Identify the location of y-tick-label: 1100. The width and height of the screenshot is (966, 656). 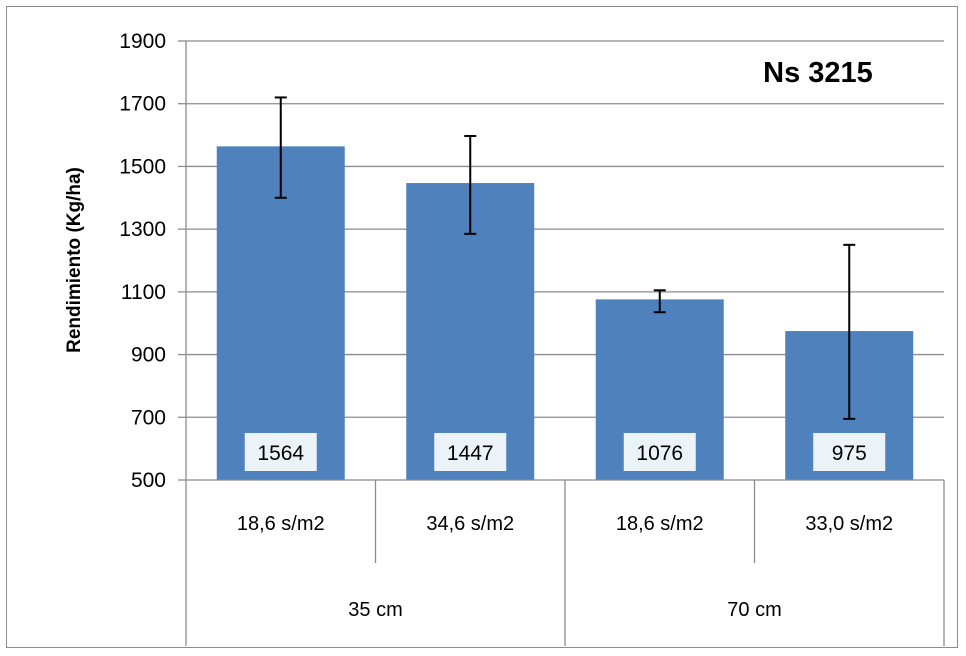
(143, 292).